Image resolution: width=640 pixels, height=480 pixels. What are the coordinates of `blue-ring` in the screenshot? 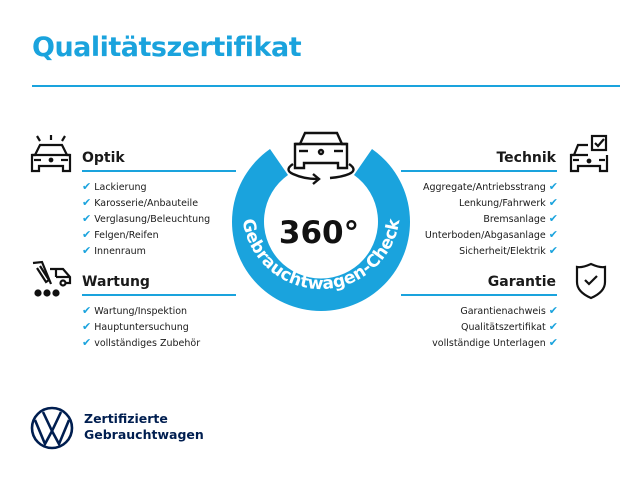 It's located at (321, 230).